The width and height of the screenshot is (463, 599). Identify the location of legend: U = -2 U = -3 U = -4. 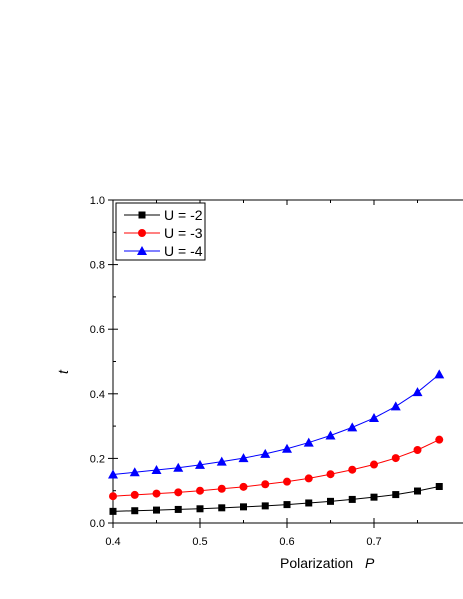
(160, 231).